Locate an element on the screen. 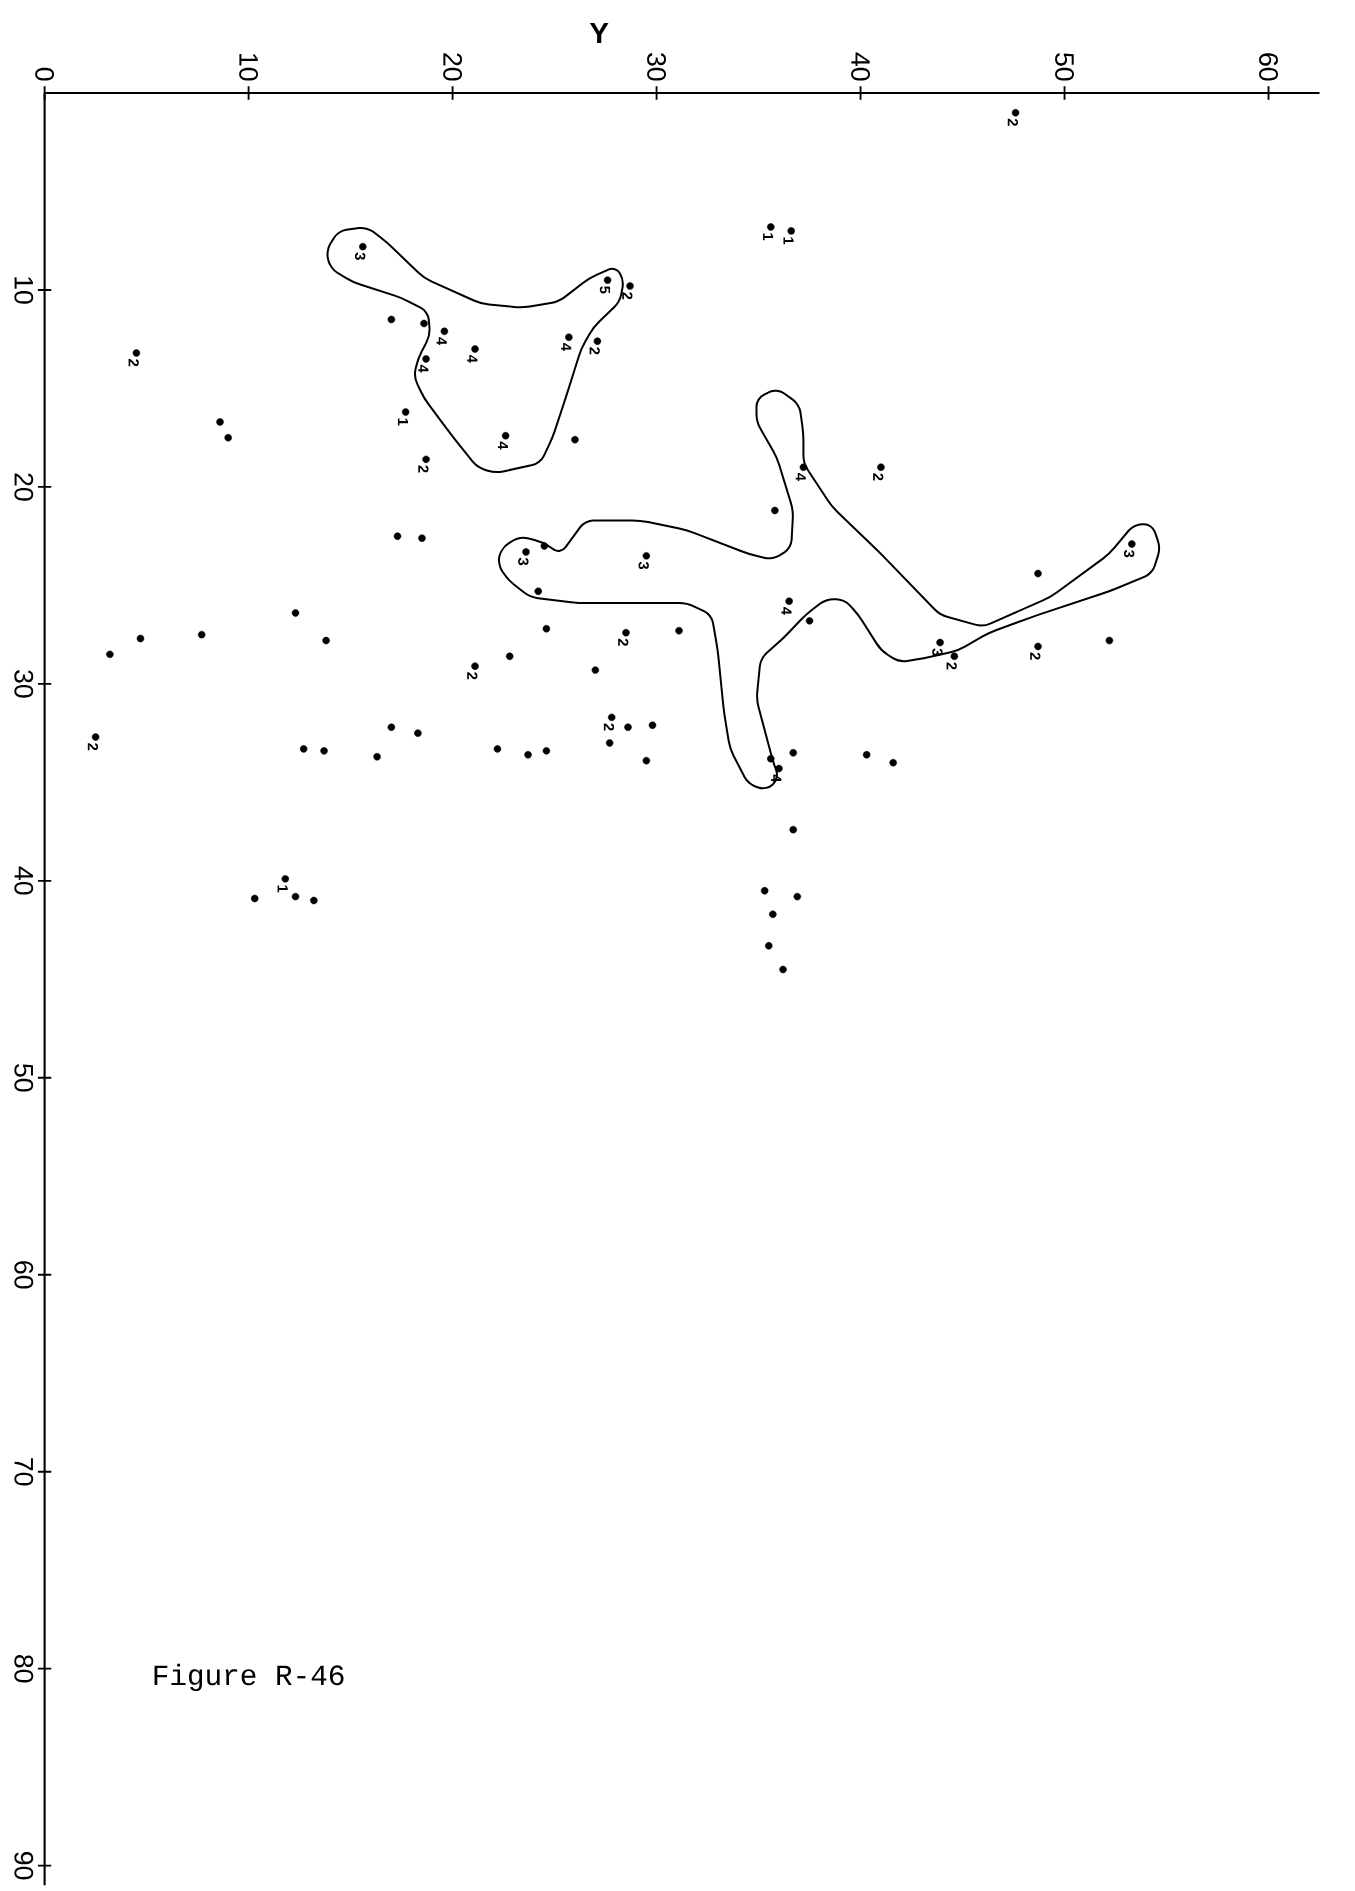 The height and width of the screenshot is (1891, 1355). x-tick-label: 20 is located at coordinates (453, 67).